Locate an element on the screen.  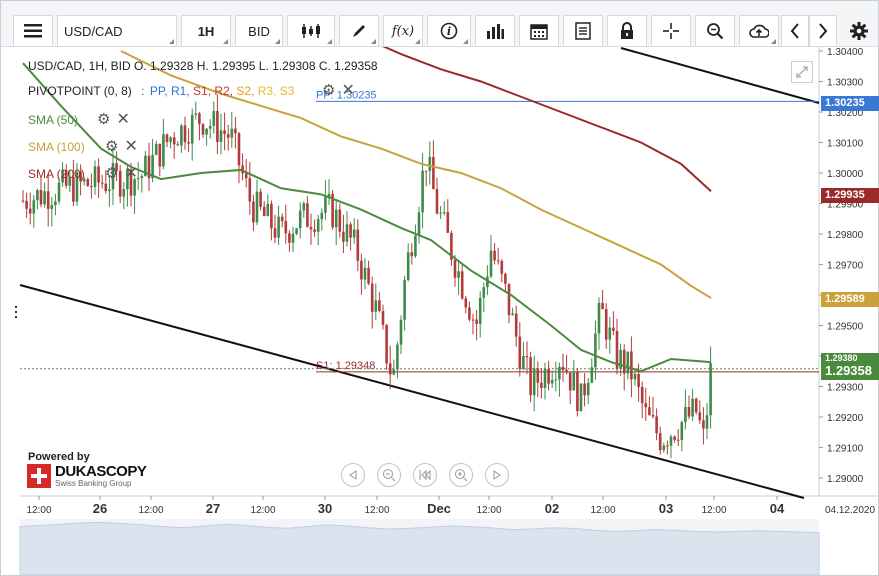
sma200-settings-icon: ⚙ is located at coordinates (112, 173).